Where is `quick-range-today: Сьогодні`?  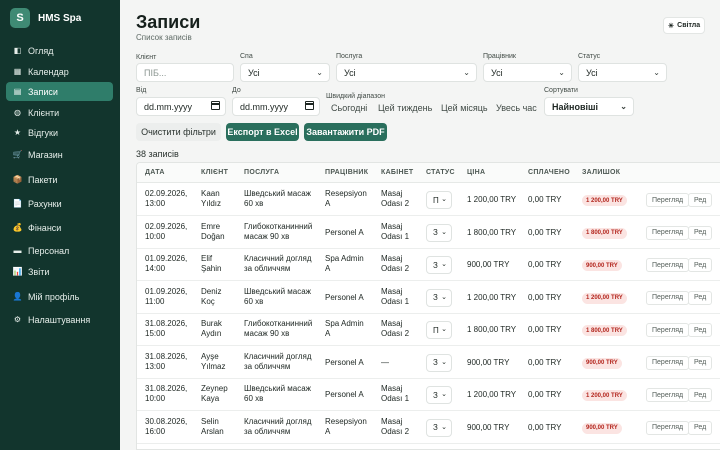
quick-range-today: Сьогодні is located at coordinates (349, 108).